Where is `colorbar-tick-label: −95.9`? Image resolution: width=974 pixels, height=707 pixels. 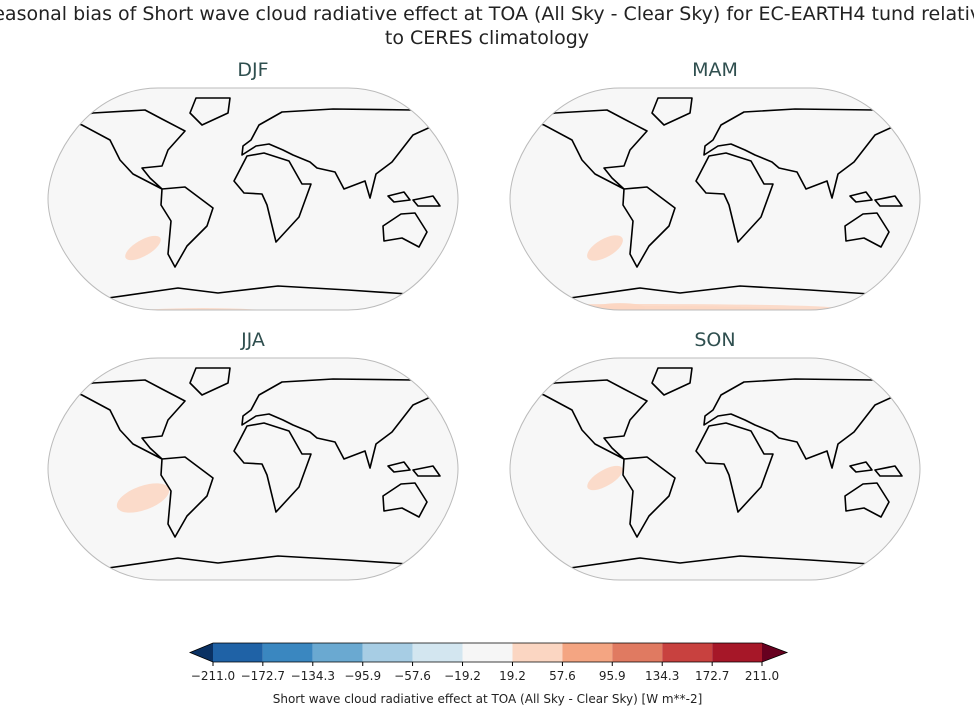 colorbar-tick-label: −95.9 is located at coordinates (362, 676).